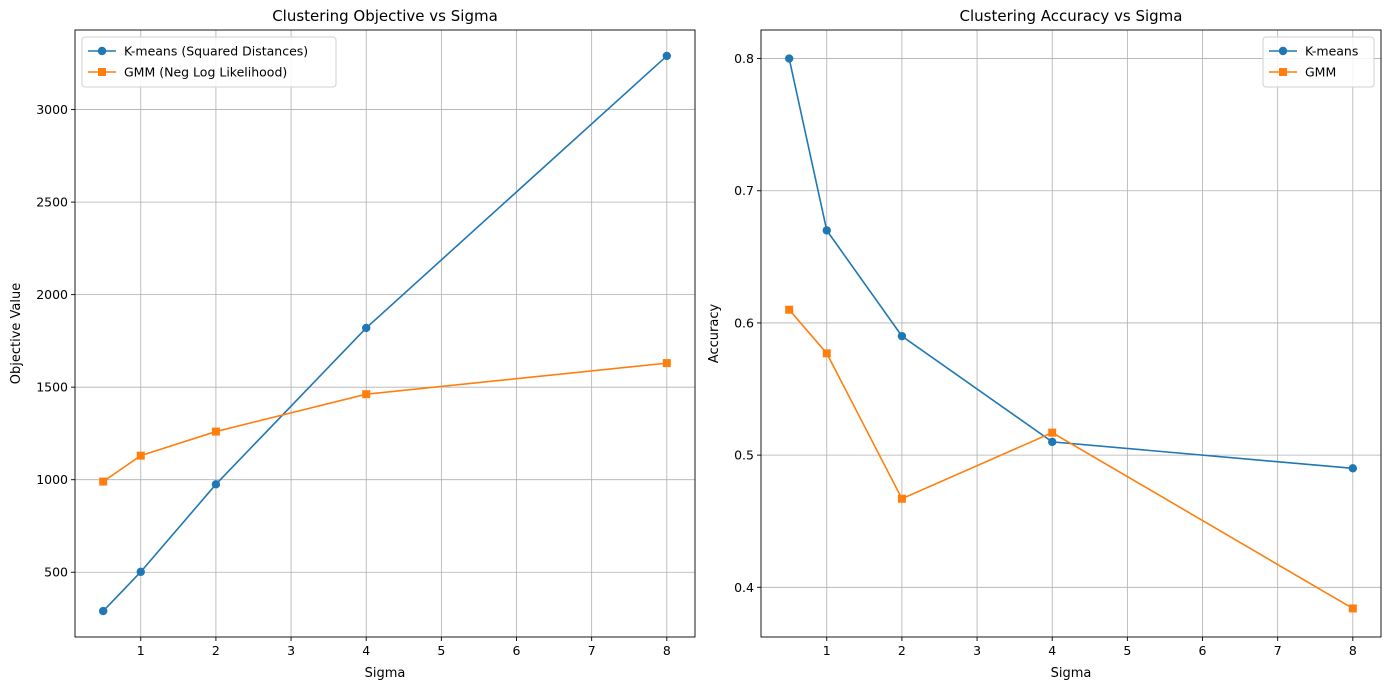 This screenshot has height=690, width=1390. What do you see at coordinates (1071, 16) in the screenshot?
I see `chart-title: Clustering Accuracy vs Sigma` at bounding box center [1071, 16].